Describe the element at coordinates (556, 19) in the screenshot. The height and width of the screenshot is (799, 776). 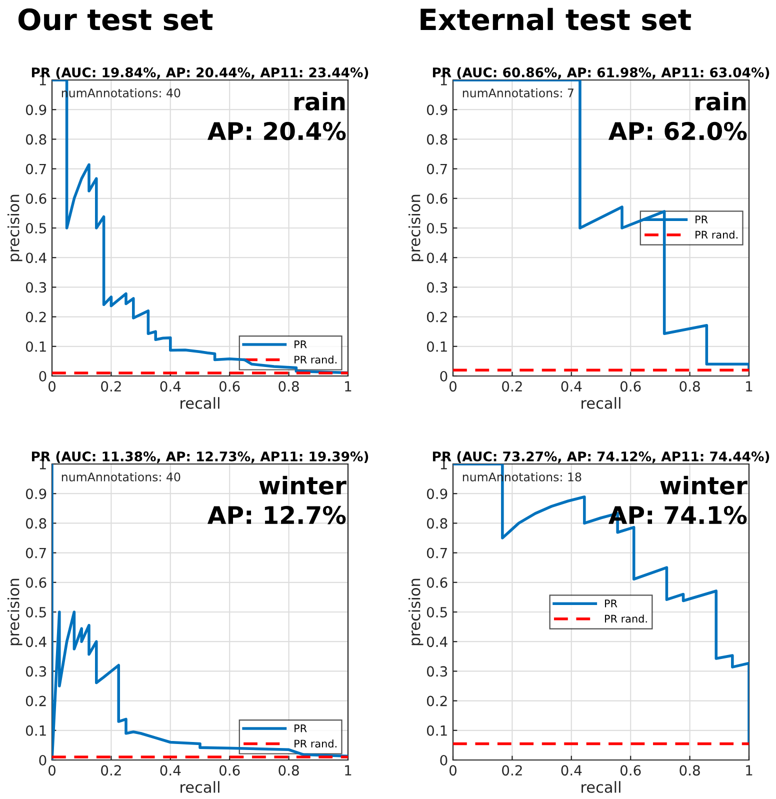
I see `chart-subtitle: External test set` at that location.